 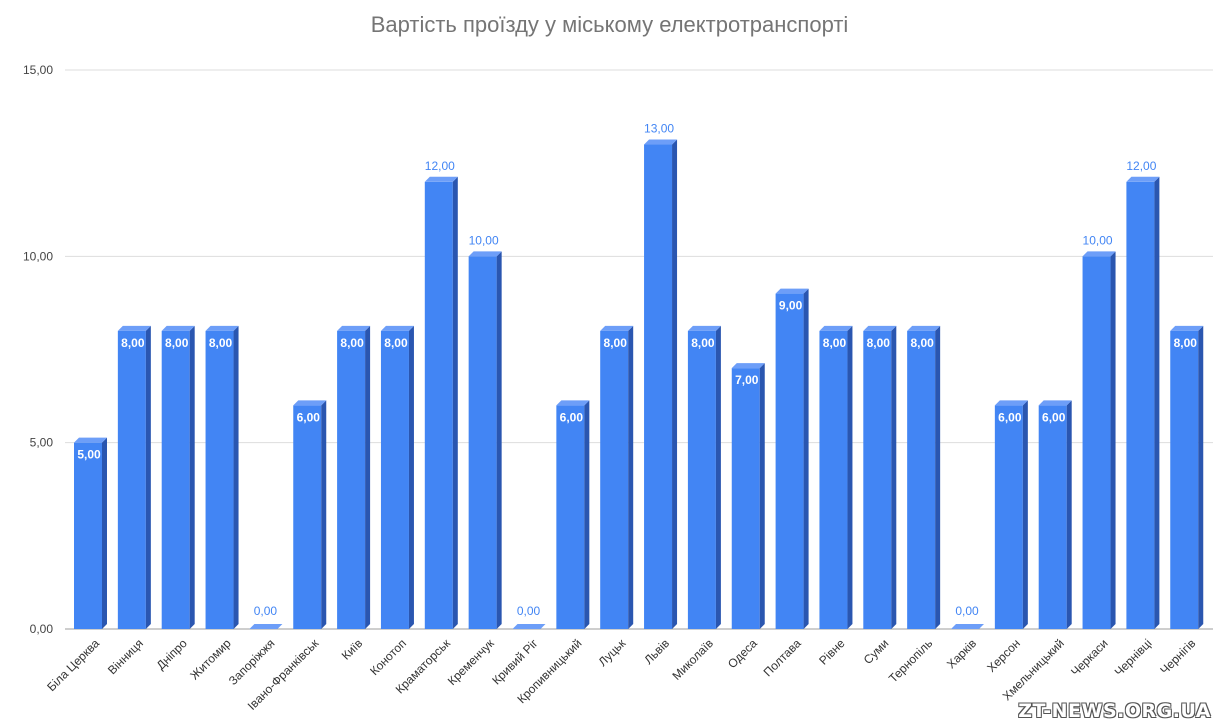 I want to click on x-tick-label: Вінниця, so click(x=125, y=656).